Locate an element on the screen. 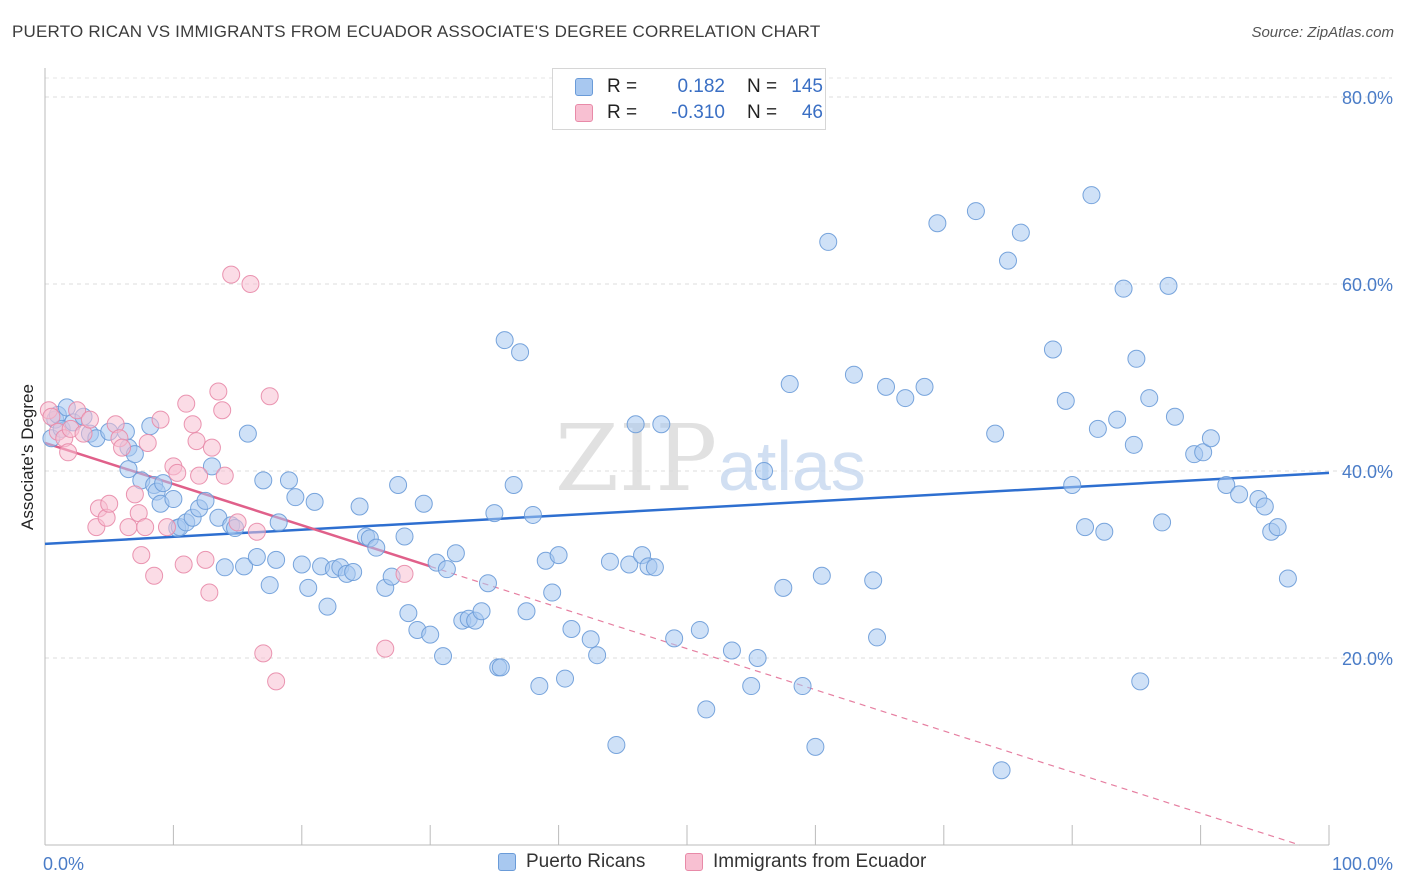  r-value: 0.182 is located at coordinates (701, 86).